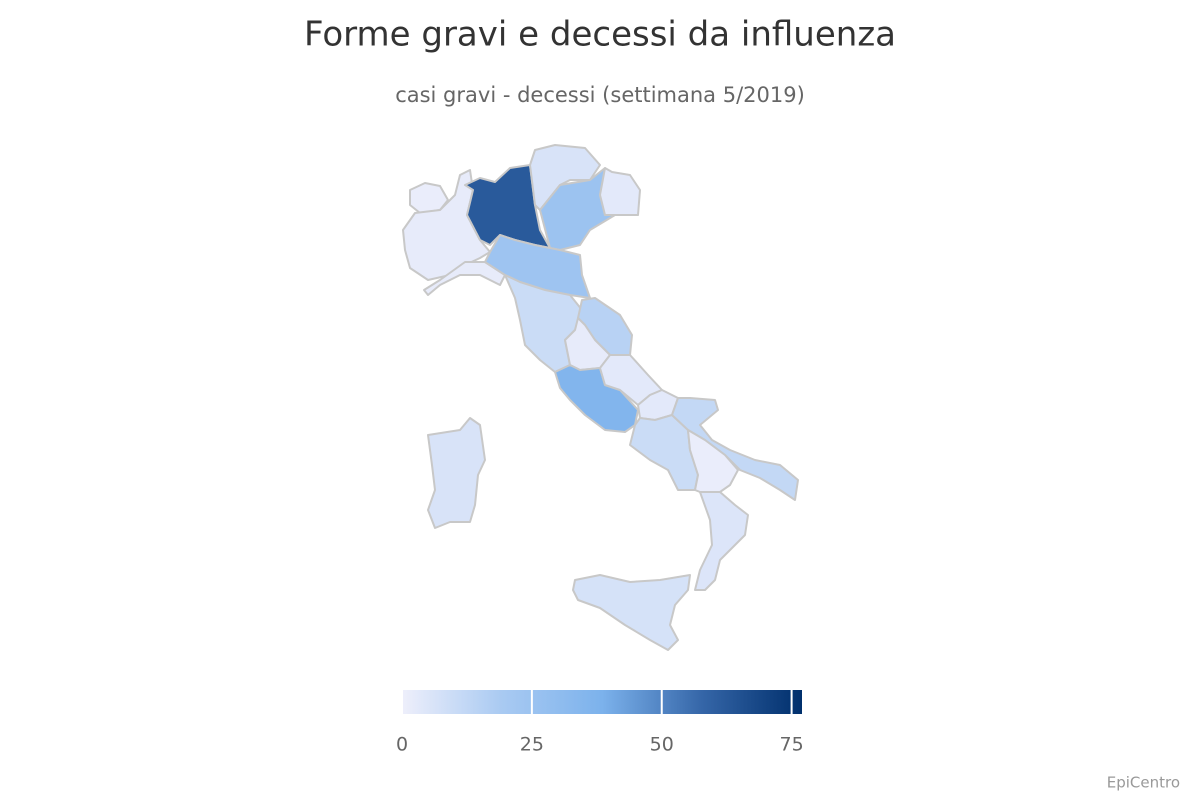 The image size is (1200, 804). I want to click on color-tick-label: 75, so click(792, 745).